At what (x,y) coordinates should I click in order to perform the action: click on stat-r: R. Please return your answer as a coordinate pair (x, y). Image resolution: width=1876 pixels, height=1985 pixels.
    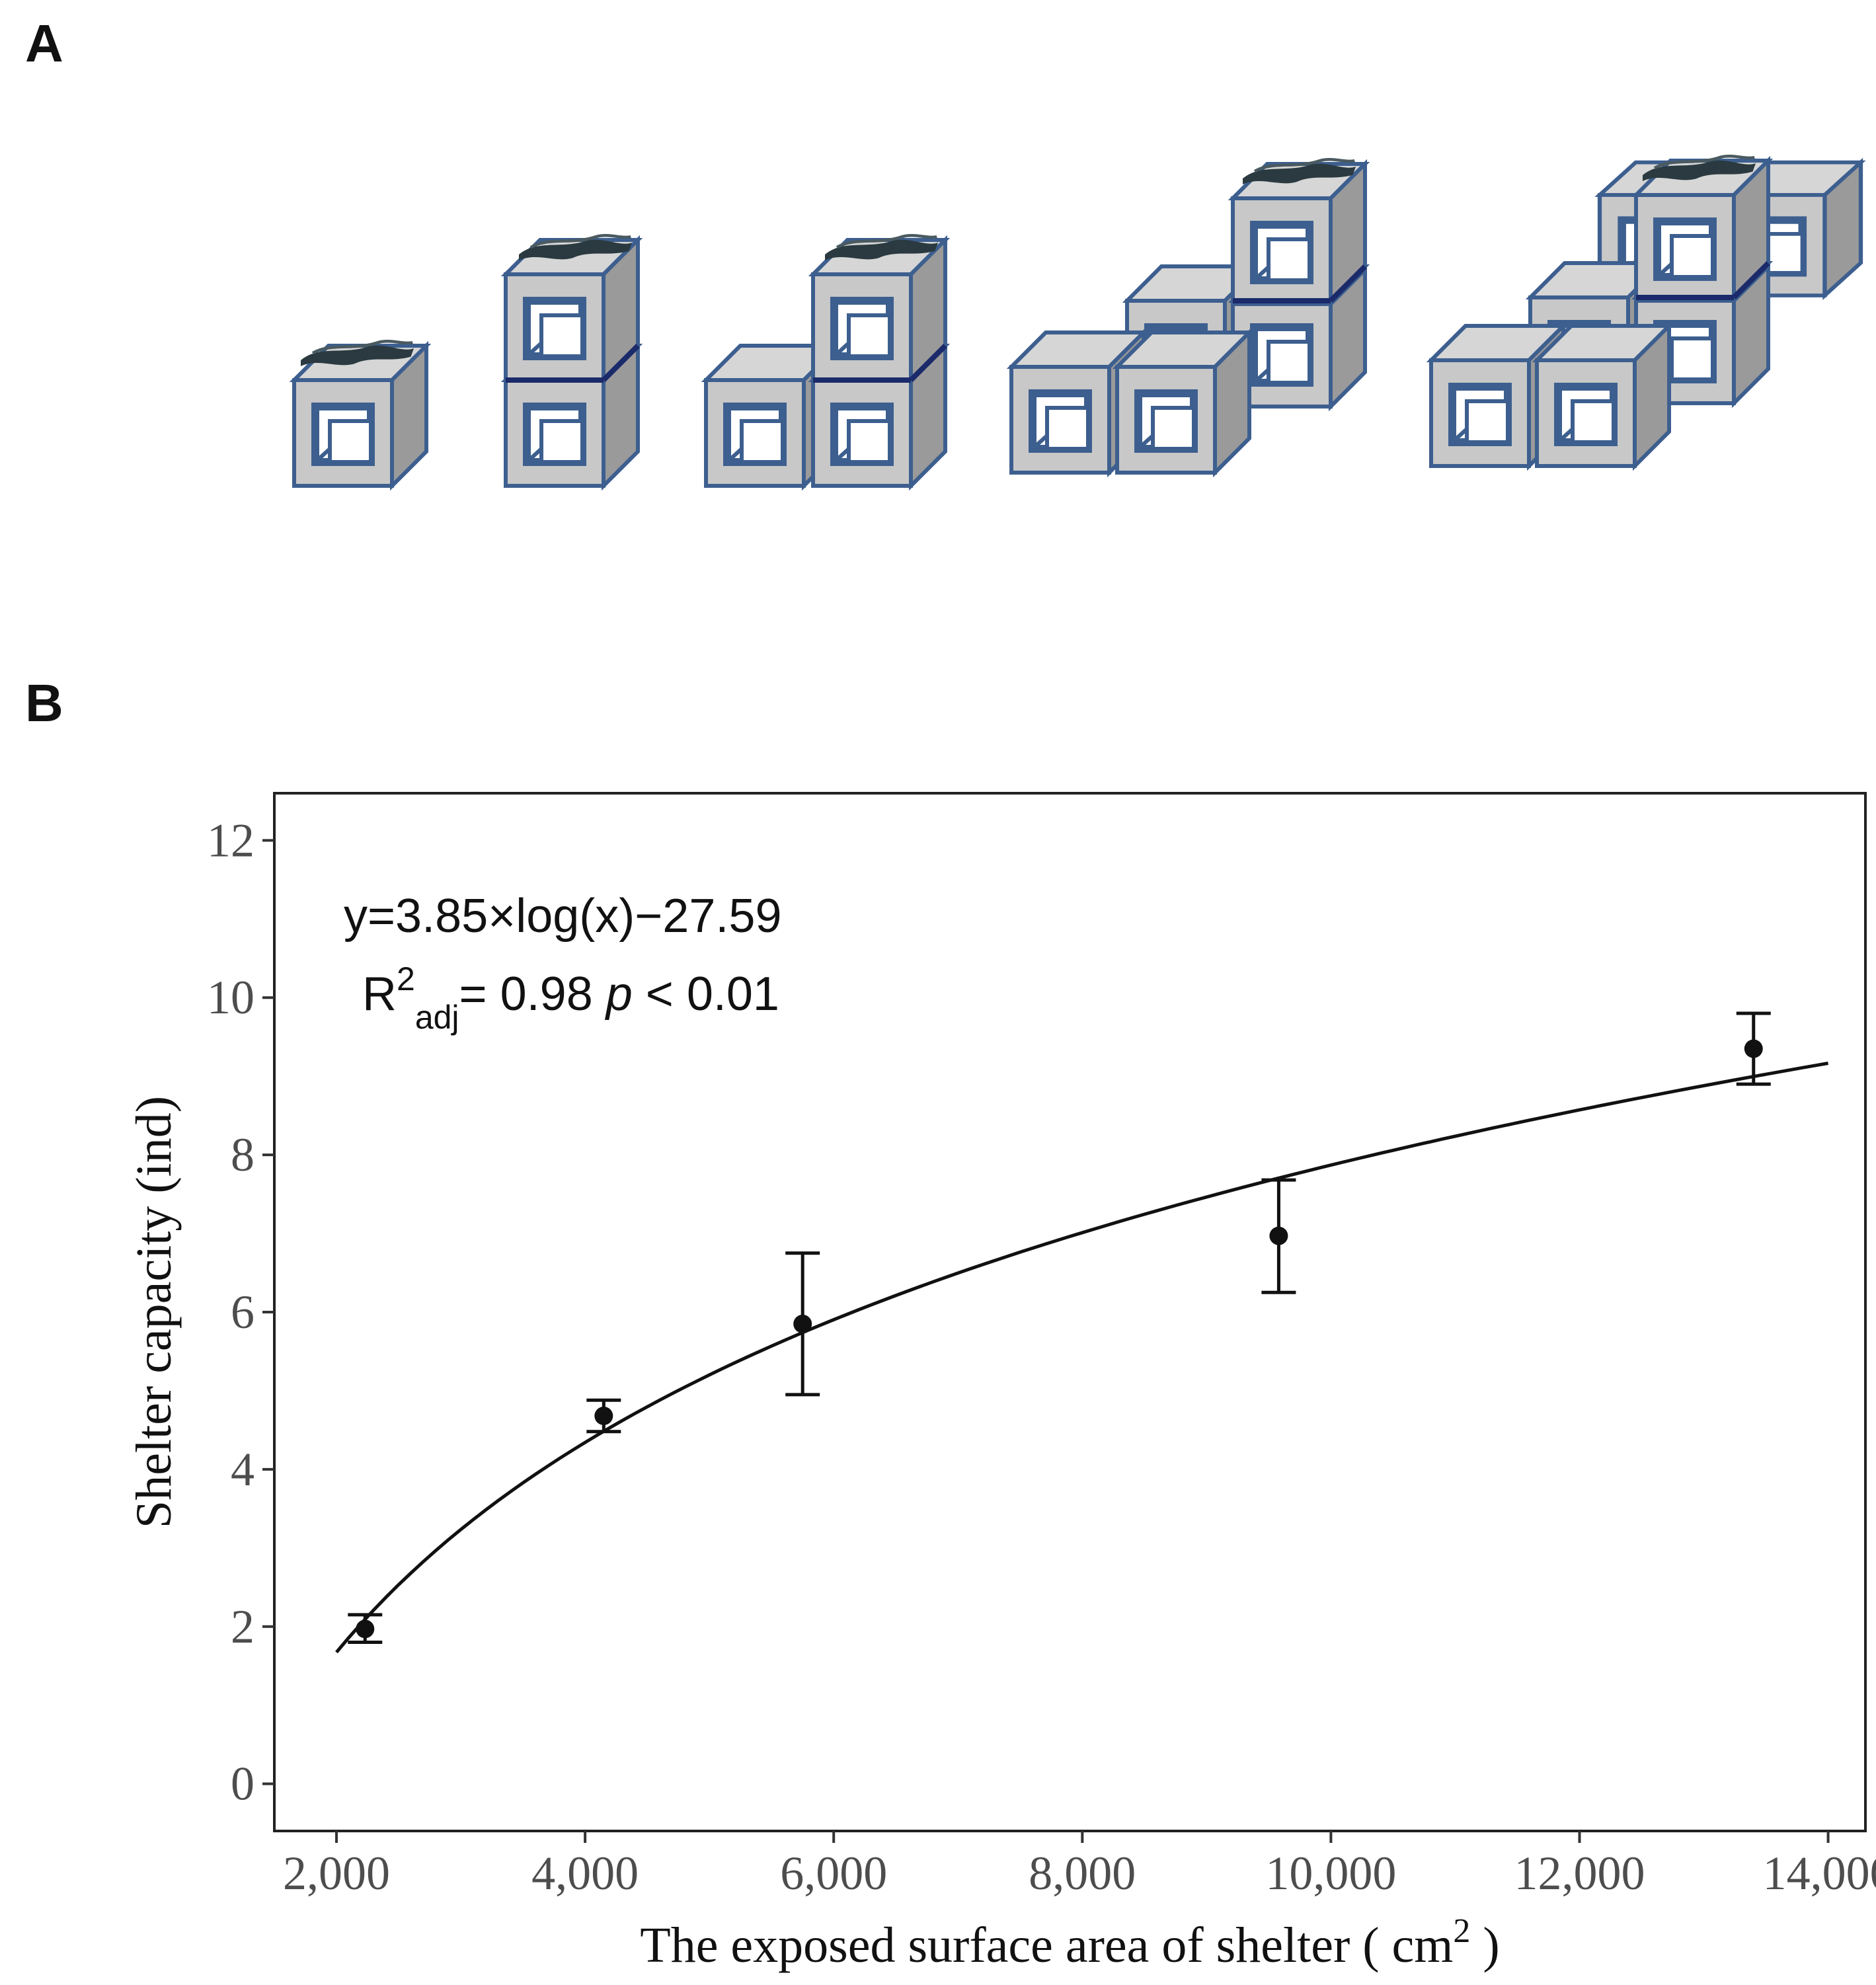
    Looking at the image, I should click on (379, 994).